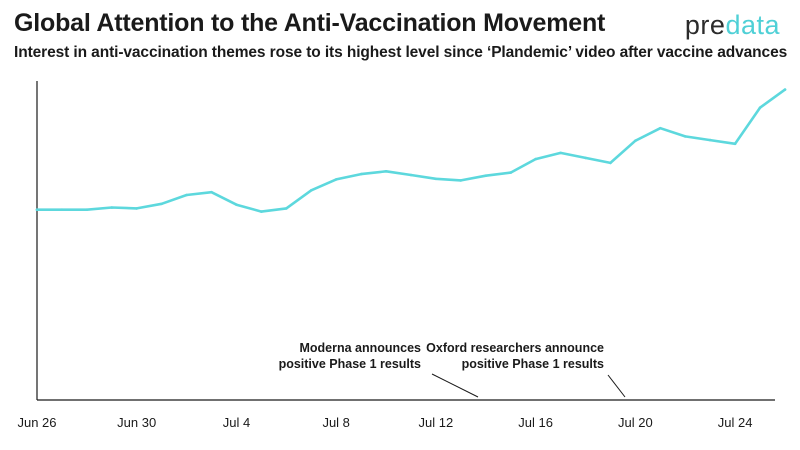  Describe the element at coordinates (136, 422) in the screenshot. I see `x-tick-label: Jun 30` at that location.